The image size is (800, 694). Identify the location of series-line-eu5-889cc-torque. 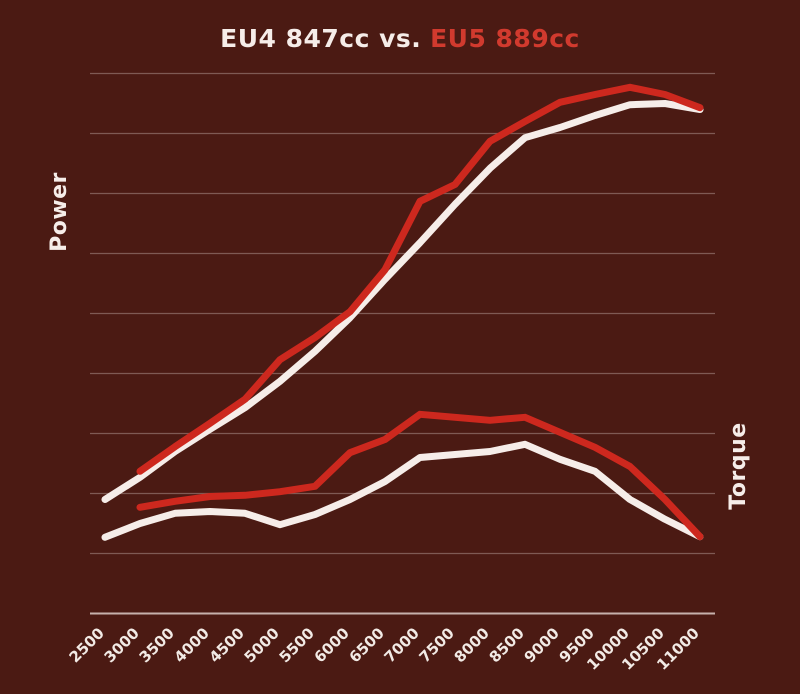
(420, 475).